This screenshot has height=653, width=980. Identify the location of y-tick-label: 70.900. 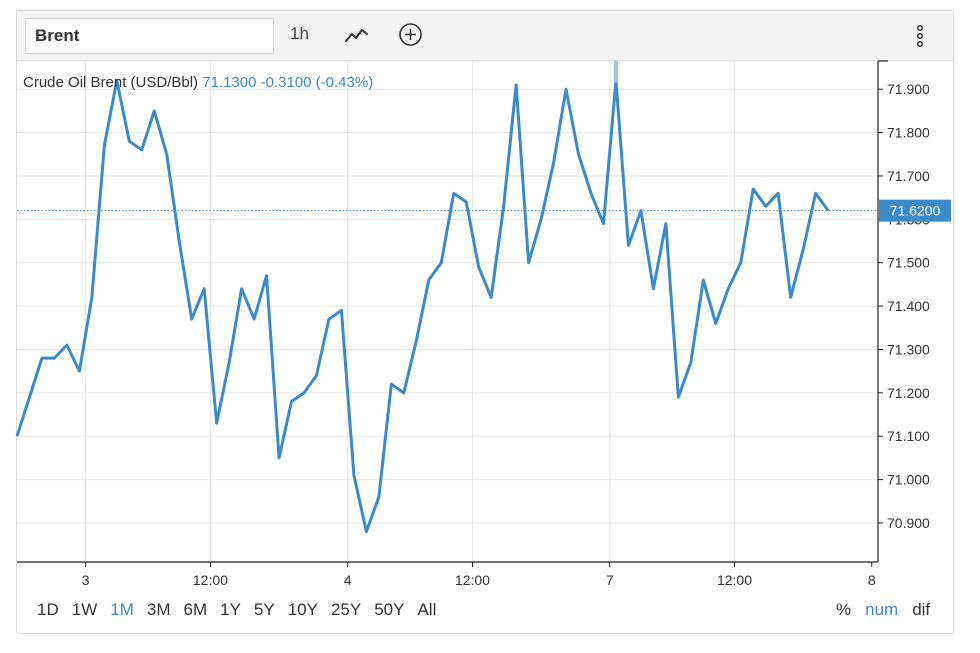
(908, 523).